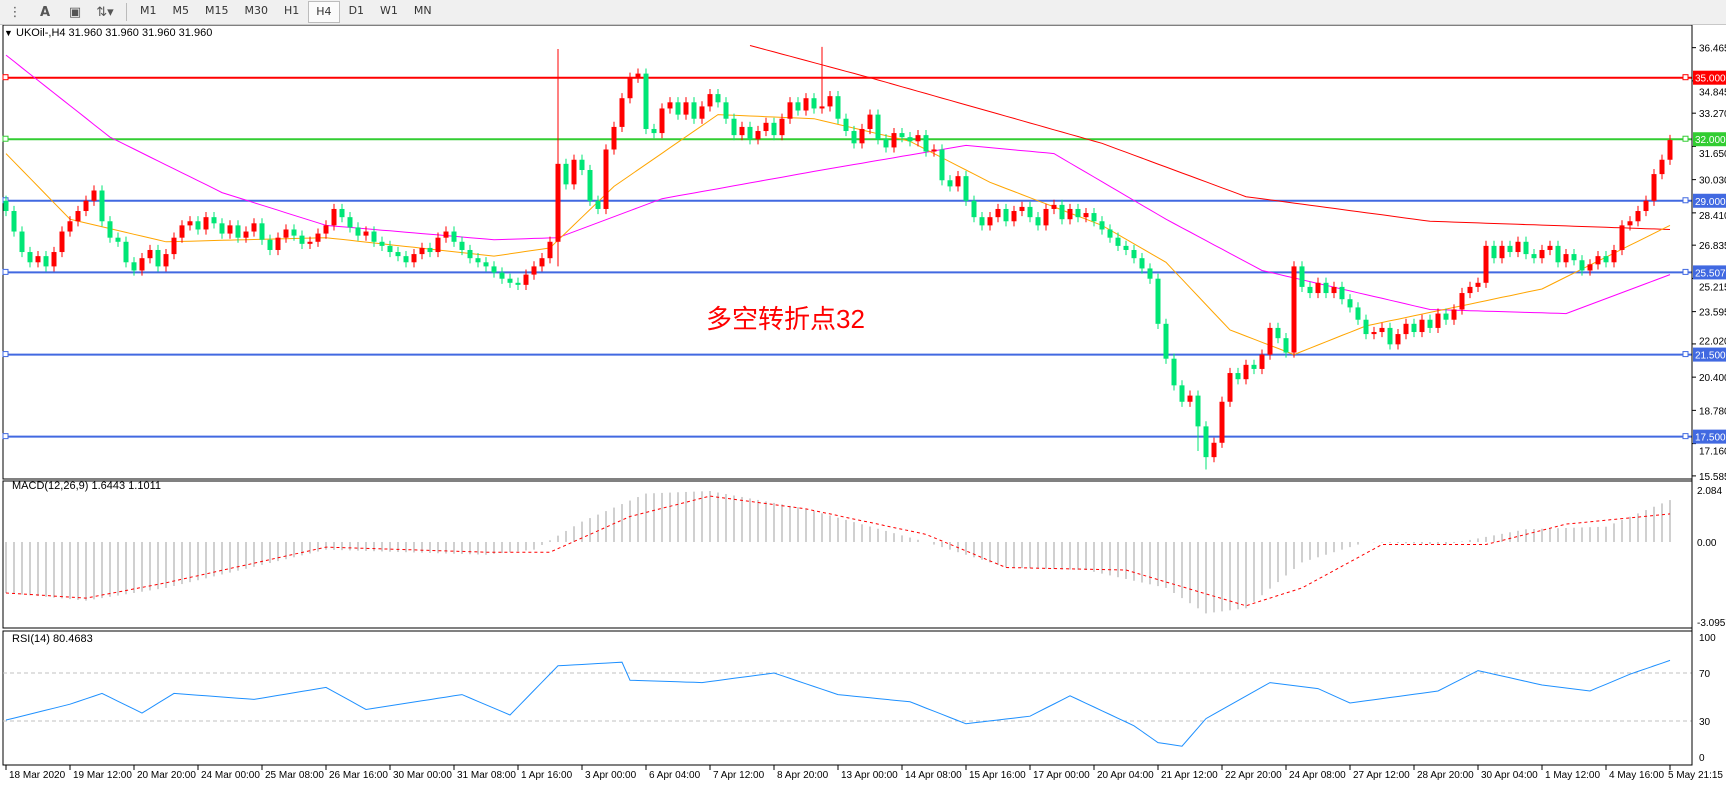 Image resolution: width=1726 pixels, height=787 pixels. What do you see at coordinates (292, 10) in the screenshot?
I see `timeframe-h1: H1` at bounding box center [292, 10].